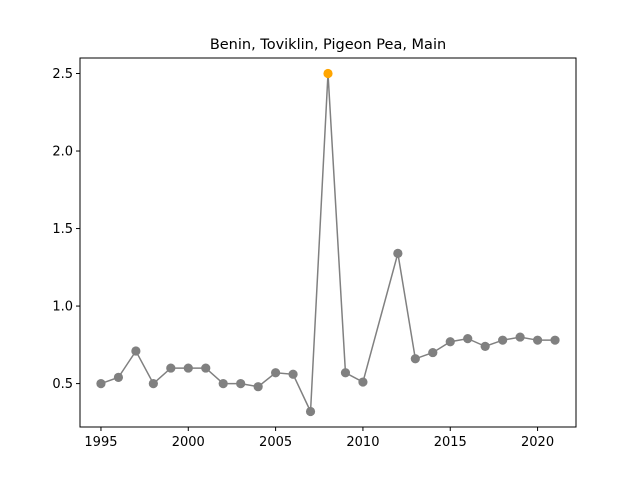 This screenshot has height=480, width=640. I want to click on y-tick-label: 1.5, so click(62, 229).